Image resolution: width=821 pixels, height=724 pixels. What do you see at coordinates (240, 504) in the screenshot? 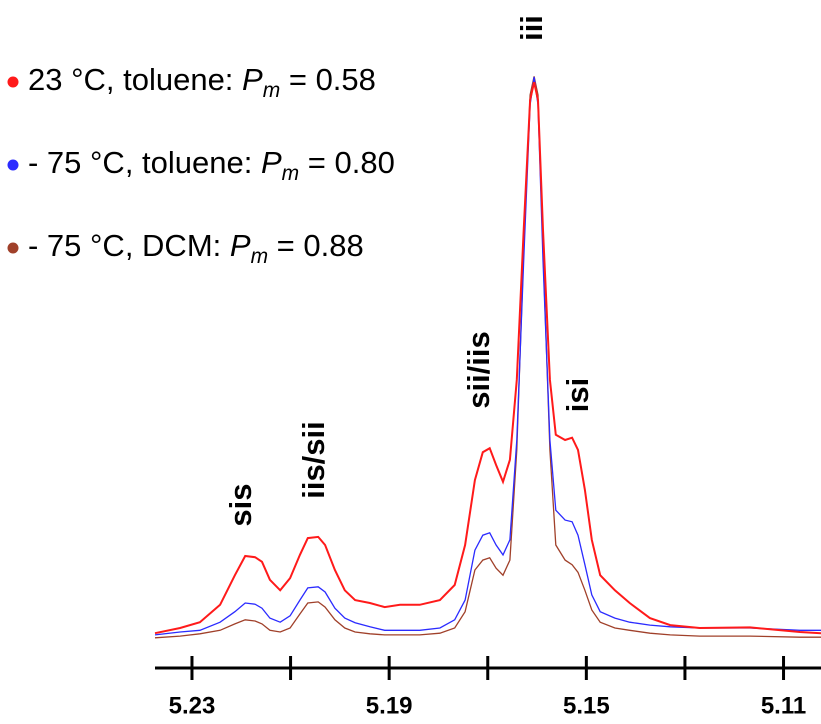
I see `peak-label: sis` at bounding box center [240, 504].